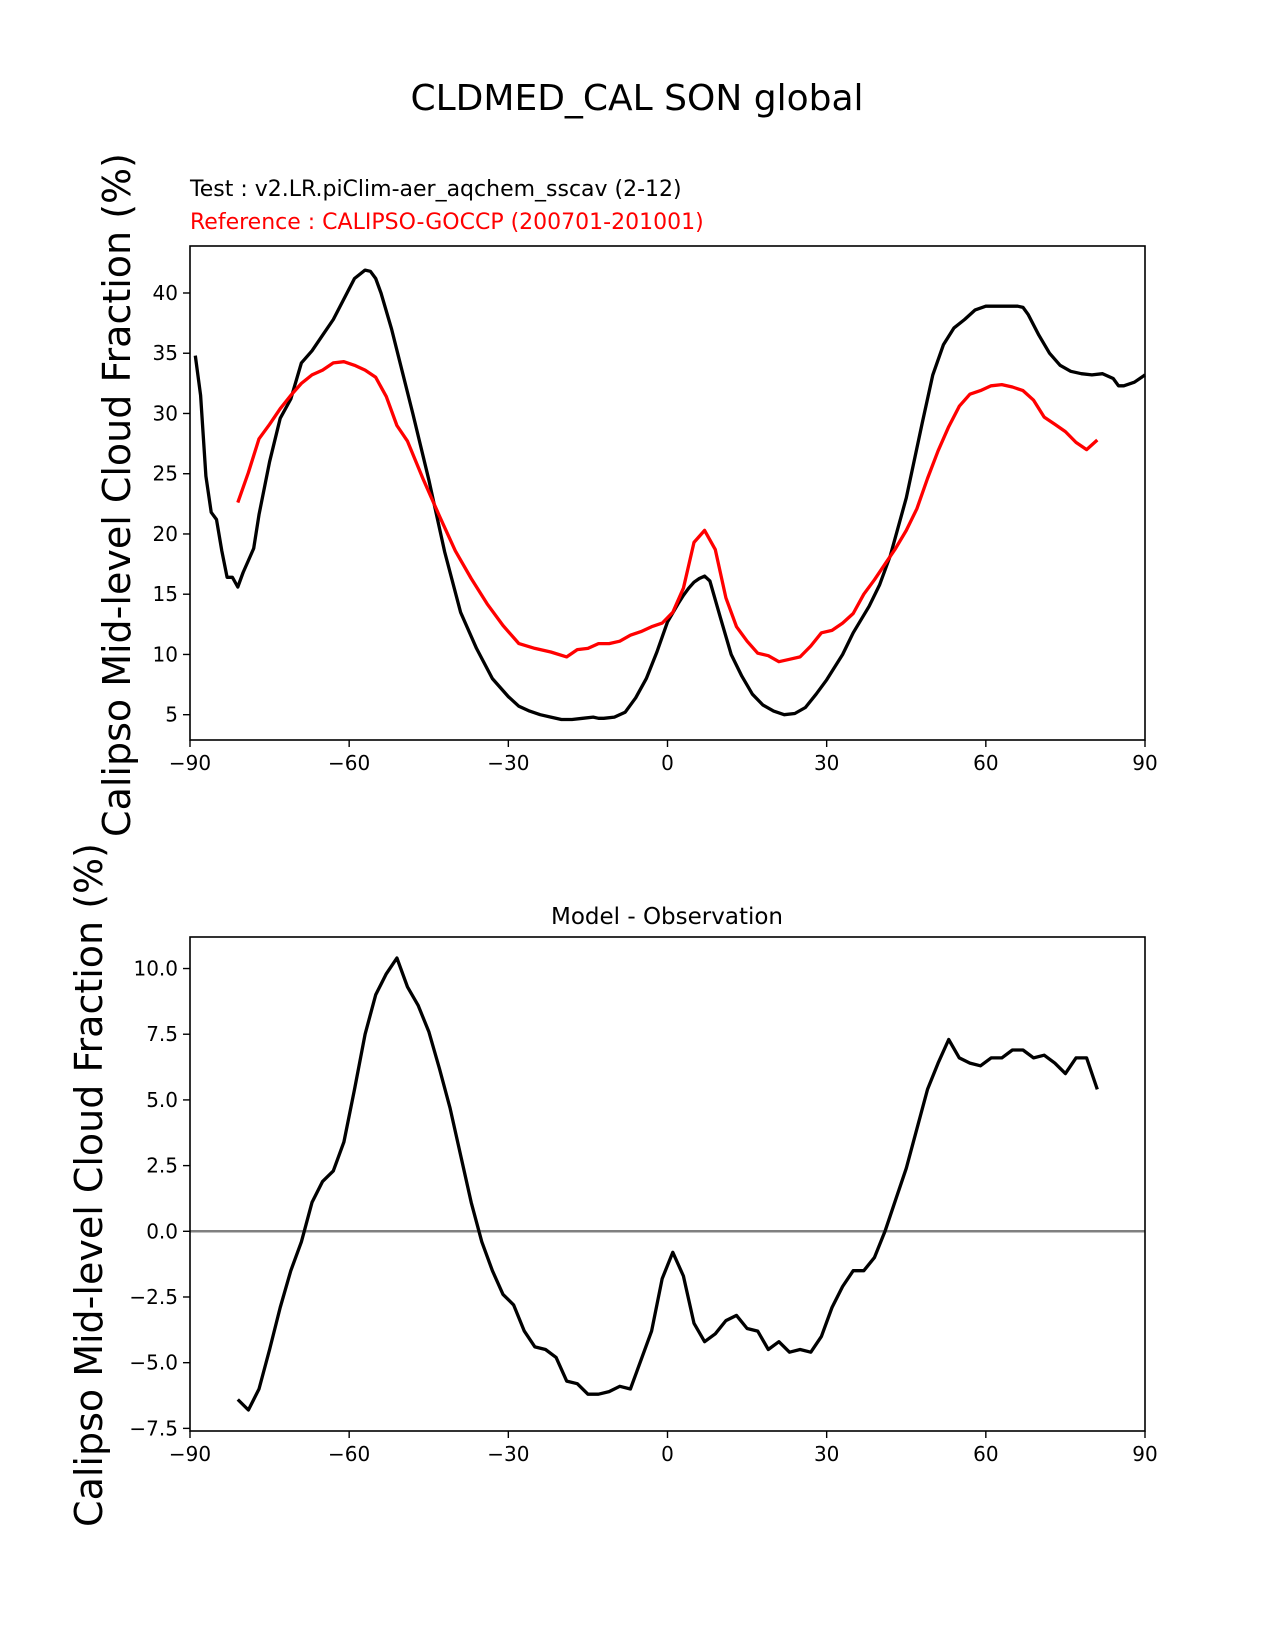  What do you see at coordinates (826, 763) in the screenshot?
I see `top-x-tick-label: 30` at bounding box center [826, 763].